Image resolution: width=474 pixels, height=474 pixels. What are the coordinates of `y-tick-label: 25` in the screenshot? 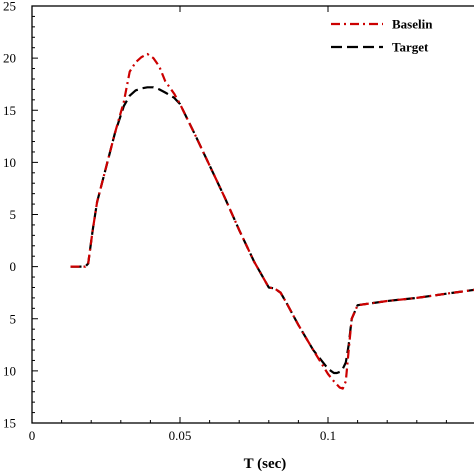 It's located at (9, 7).